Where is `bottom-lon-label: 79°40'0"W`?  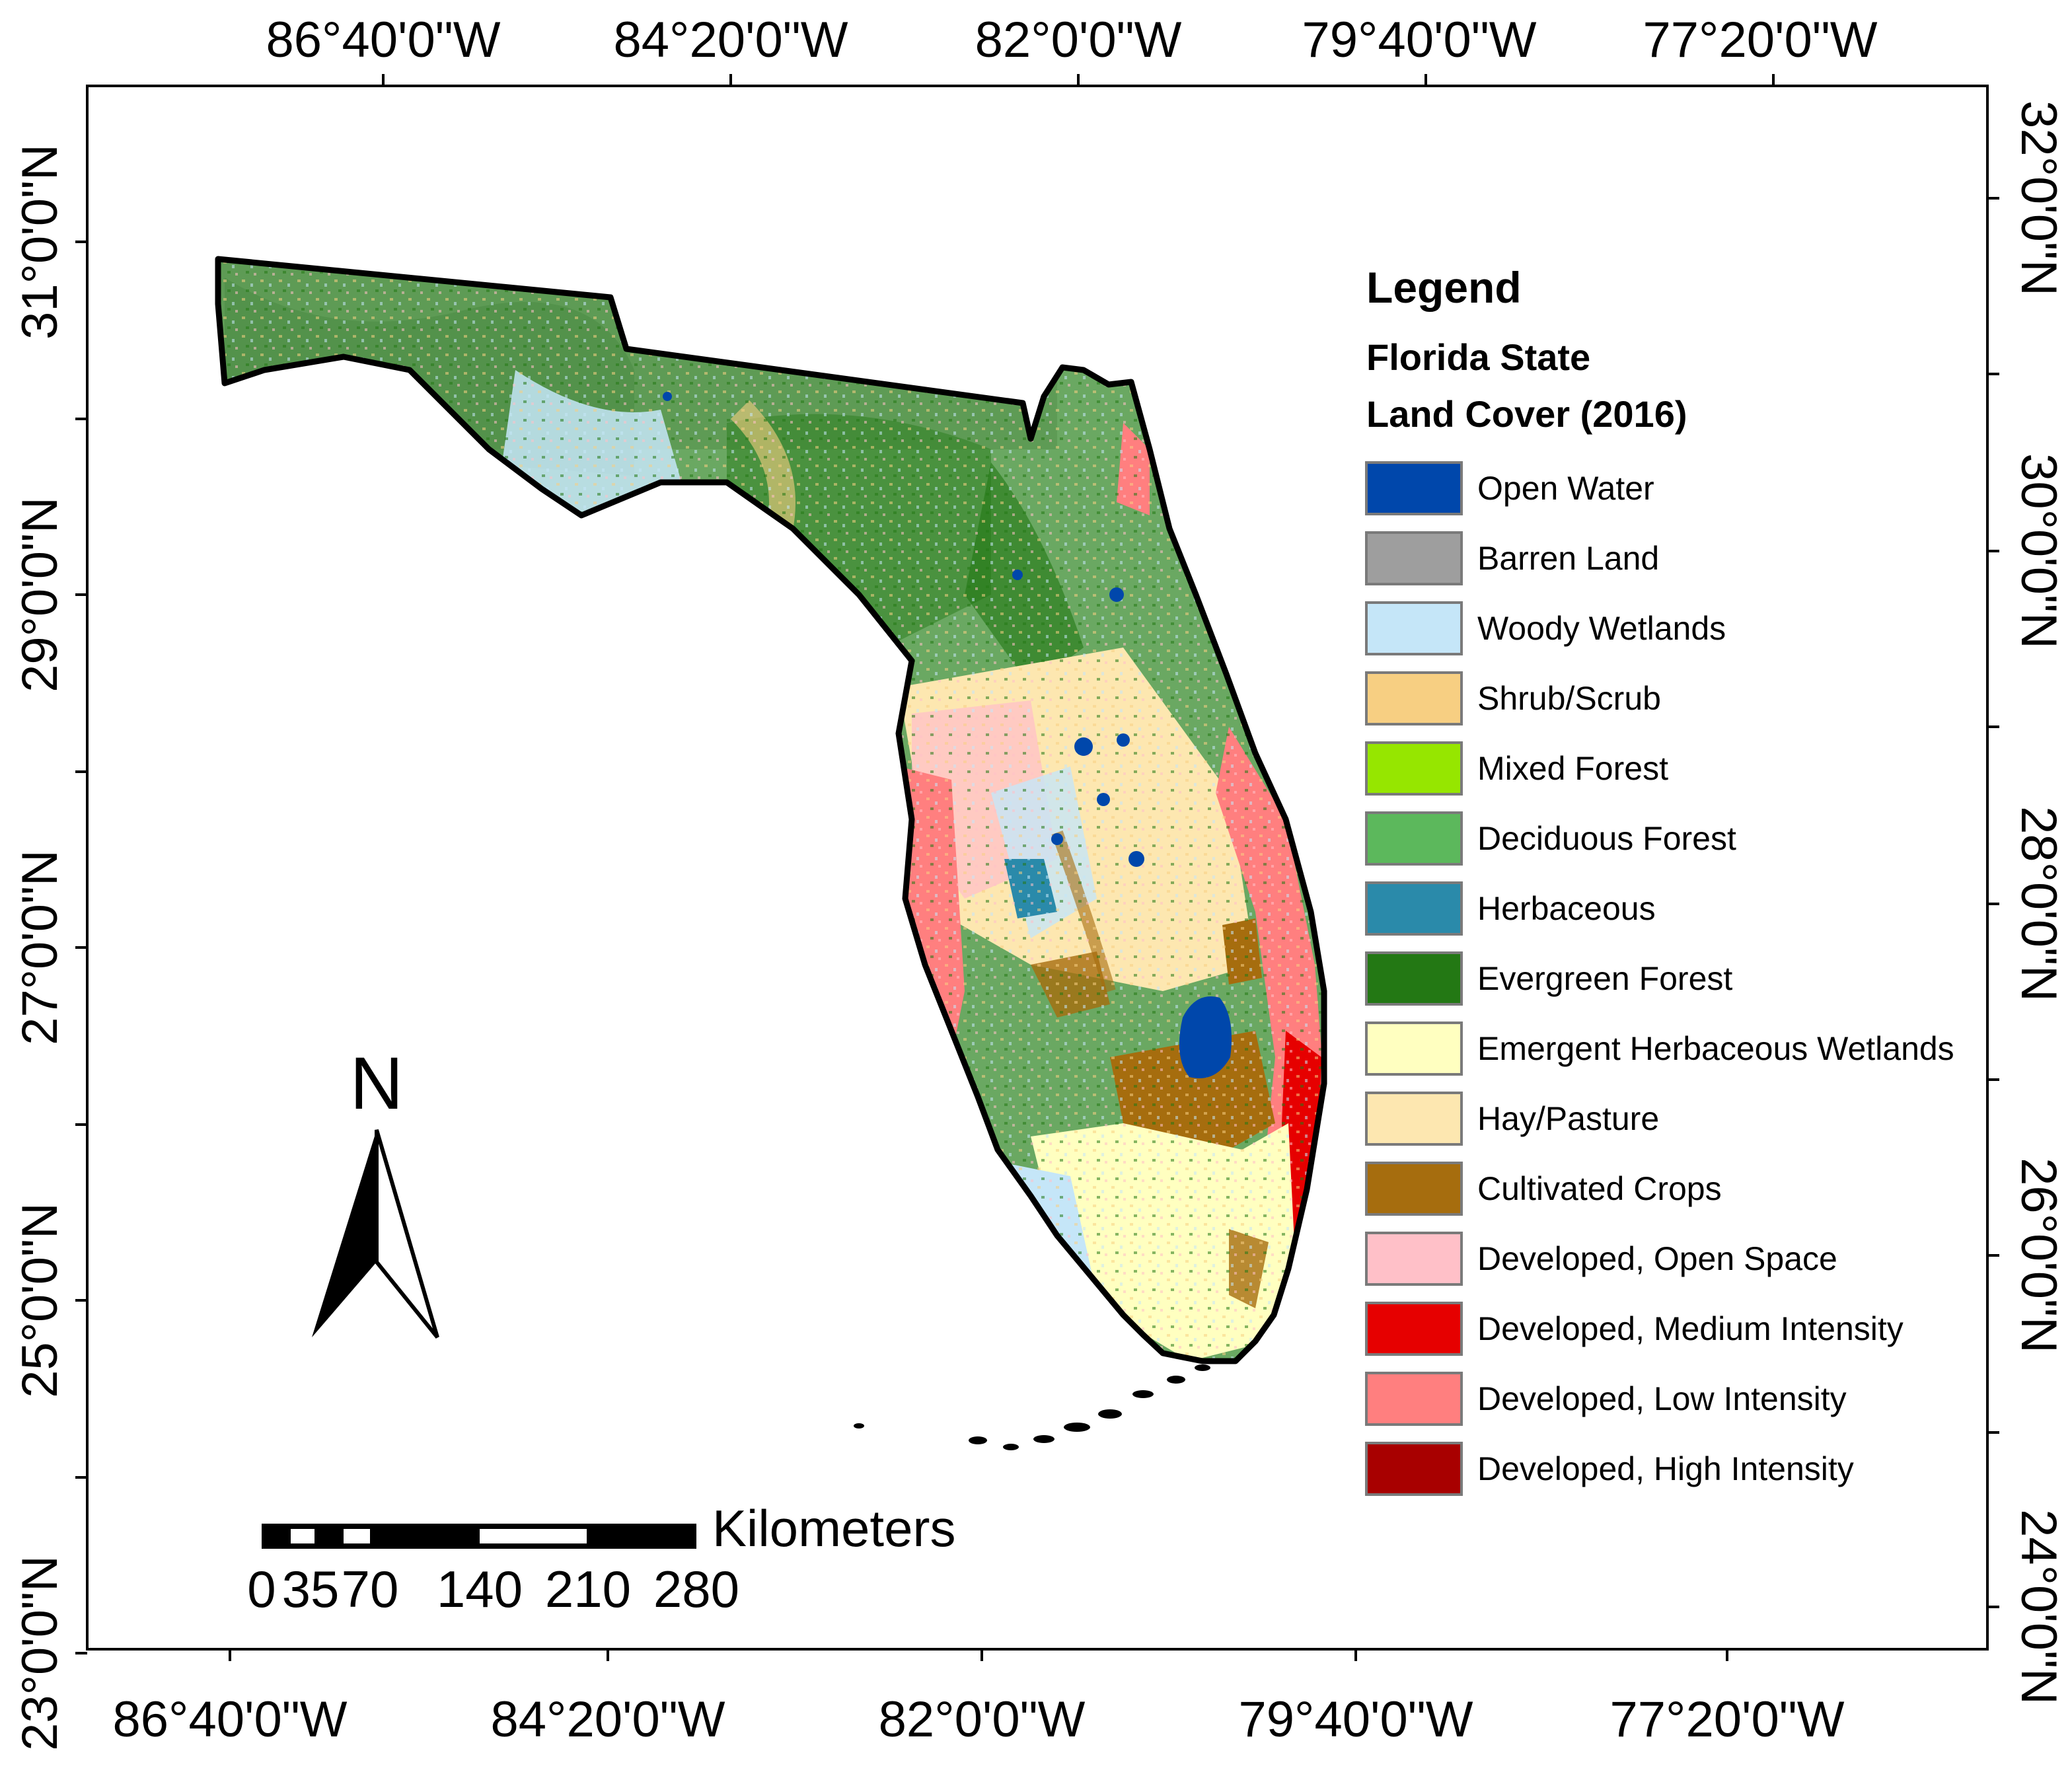
bottom-lon-label: 79°40'0"W is located at coordinates (1356, 1719).